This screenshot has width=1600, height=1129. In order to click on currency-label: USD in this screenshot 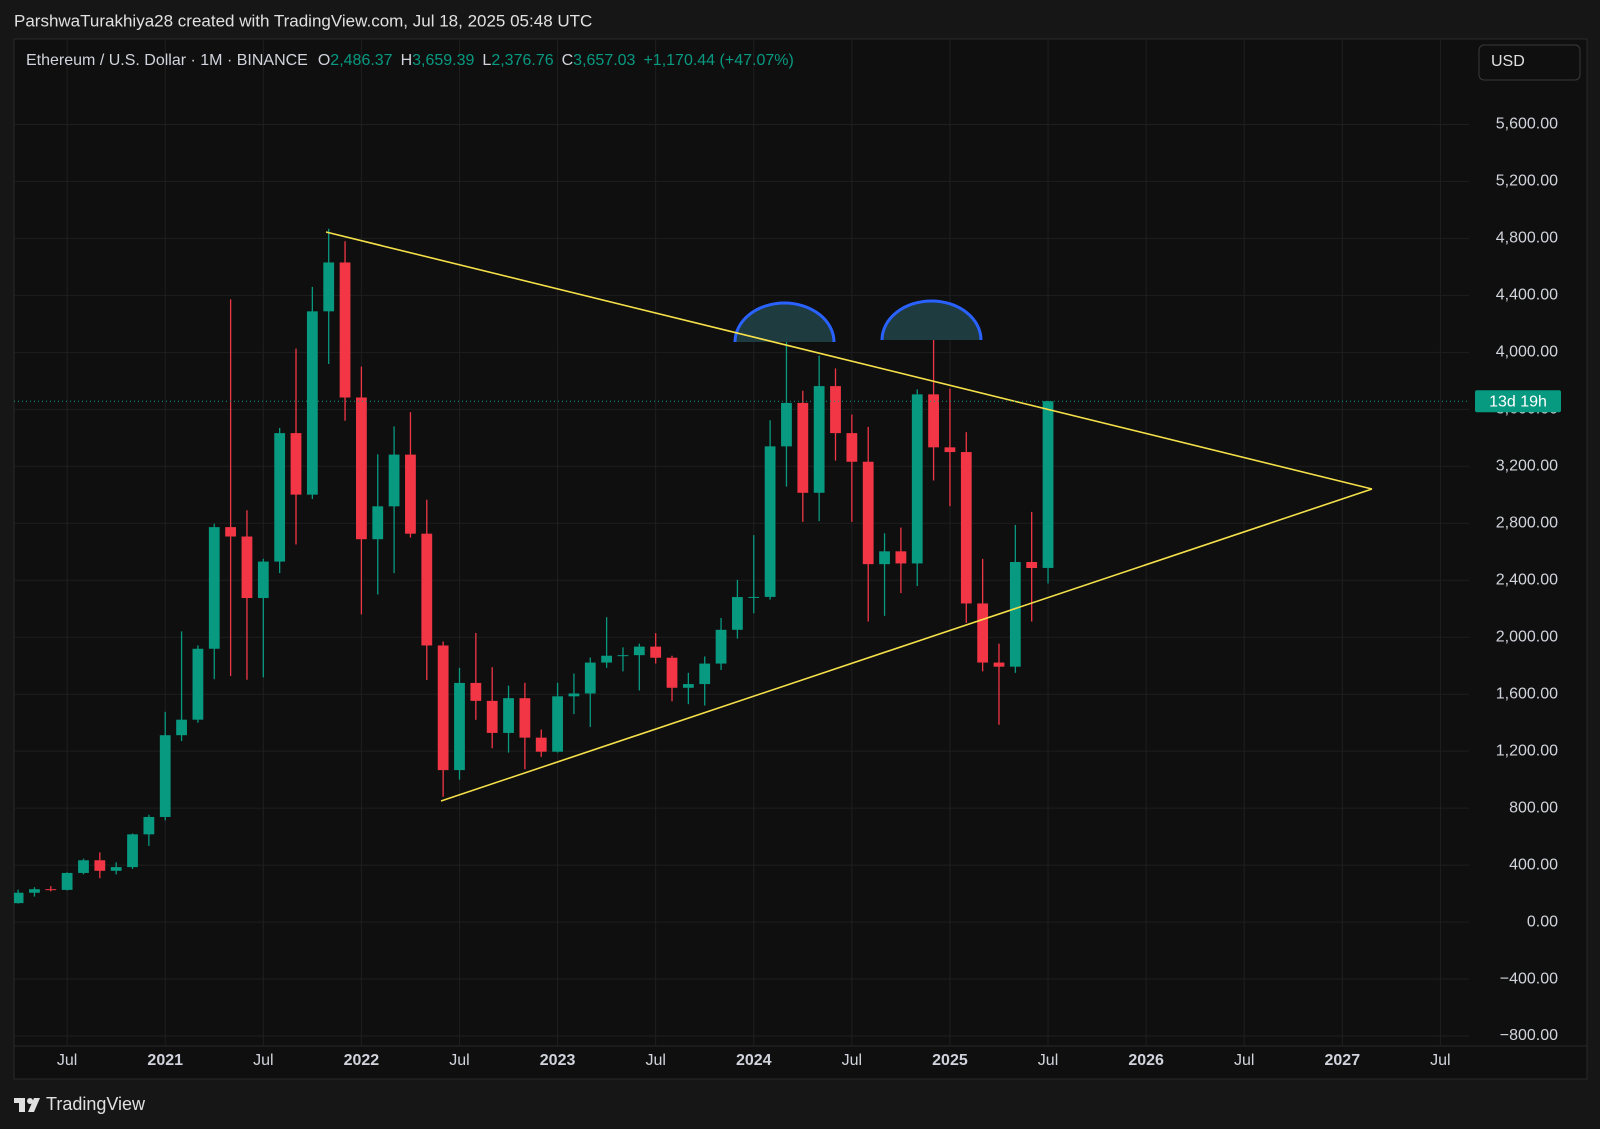, I will do `click(1508, 61)`.